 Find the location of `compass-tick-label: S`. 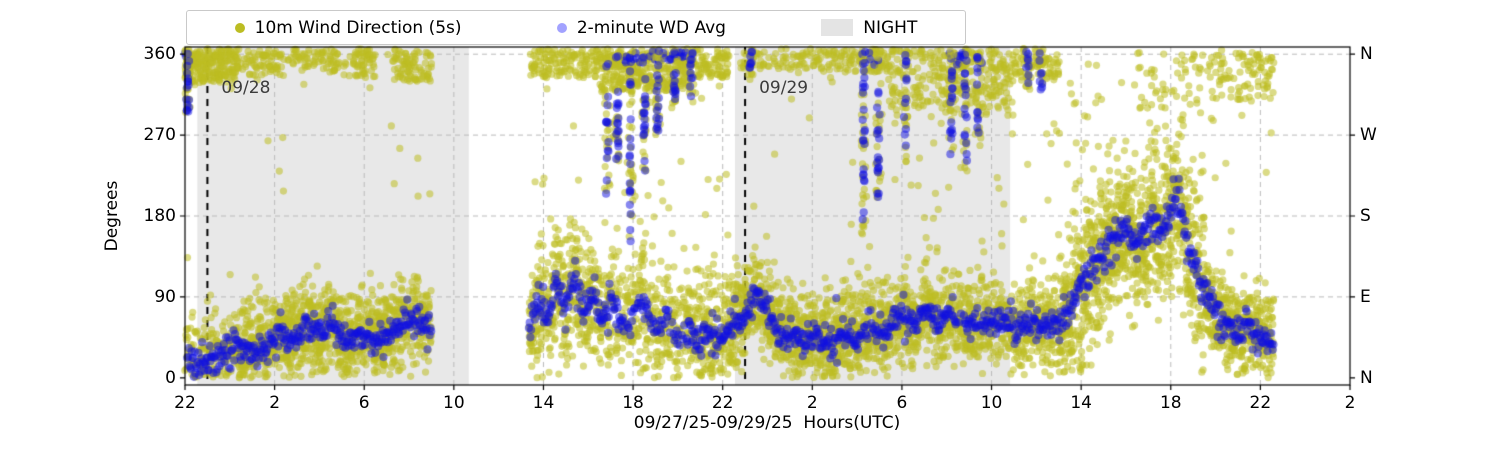

compass-tick-label: S is located at coordinates (1365, 216).